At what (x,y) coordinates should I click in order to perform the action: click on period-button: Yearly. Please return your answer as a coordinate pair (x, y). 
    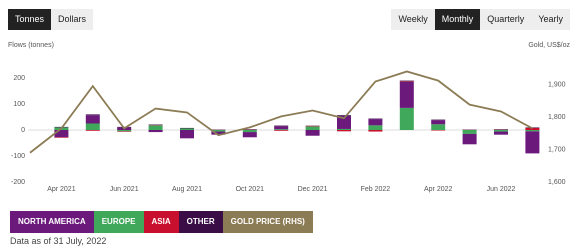
    Looking at the image, I should click on (550, 19).